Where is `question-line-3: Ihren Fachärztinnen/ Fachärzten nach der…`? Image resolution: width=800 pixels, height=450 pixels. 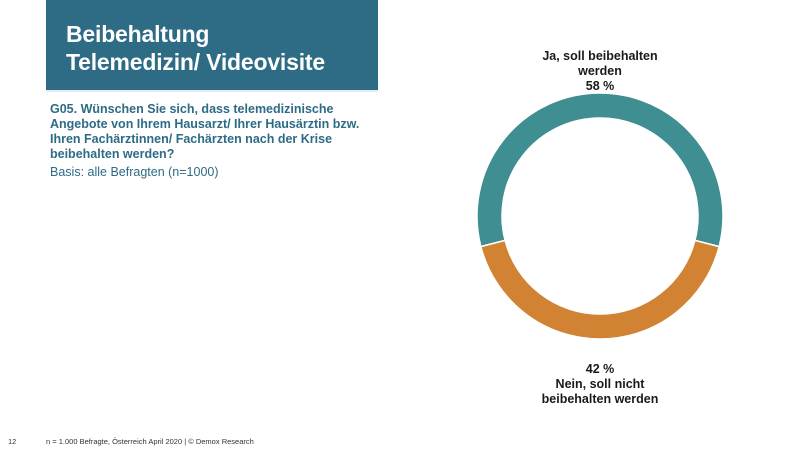 question-line-3: Ihren Fachärztinnen/ Fachärzten nach der… is located at coordinates (191, 139).